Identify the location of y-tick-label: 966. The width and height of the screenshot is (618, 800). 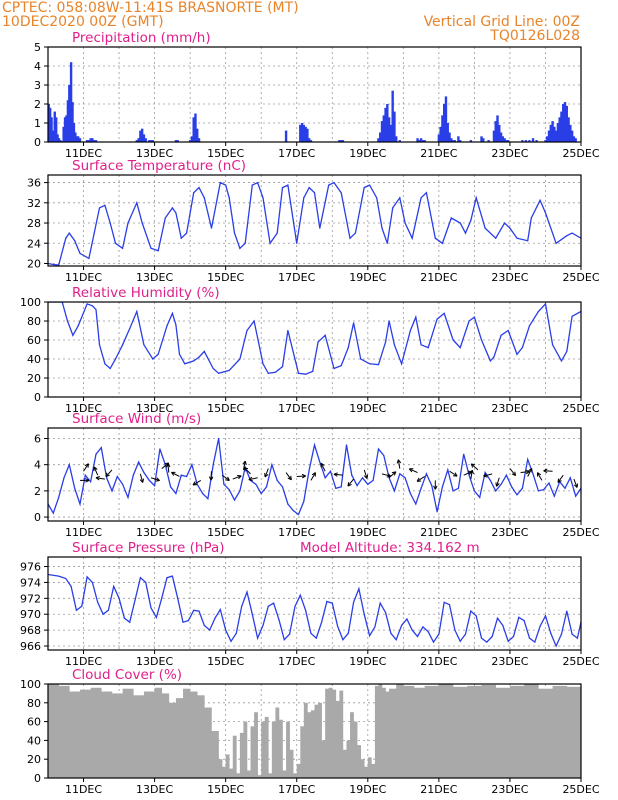
(30, 646).